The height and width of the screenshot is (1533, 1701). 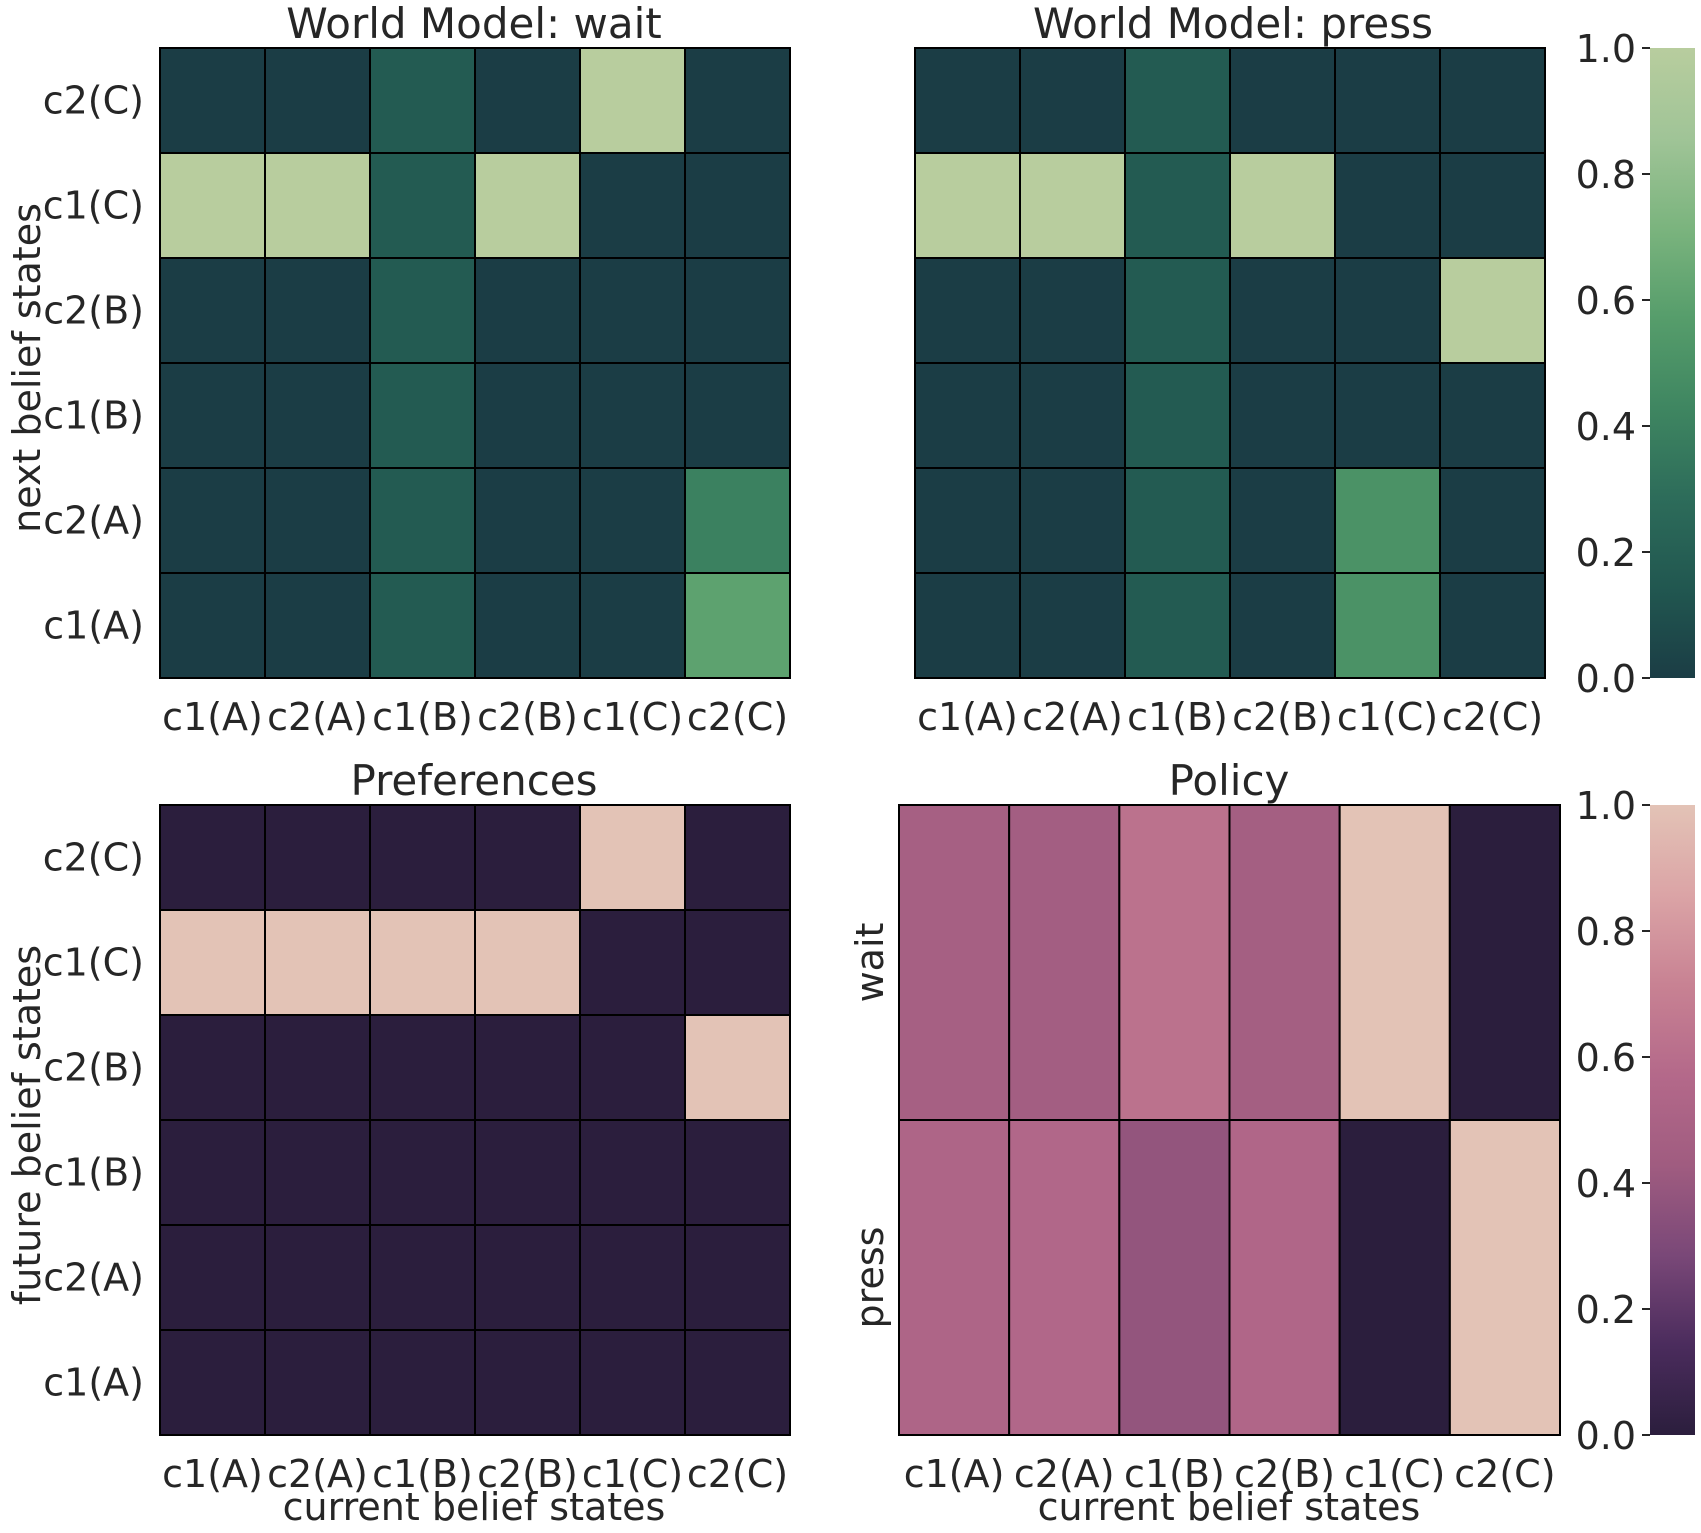 What do you see at coordinates (1230, 717) in the screenshot?
I see `x-tick-labels: c1(A) c2(A) c1(B) c2(B) c1(C) c2(C)` at bounding box center [1230, 717].